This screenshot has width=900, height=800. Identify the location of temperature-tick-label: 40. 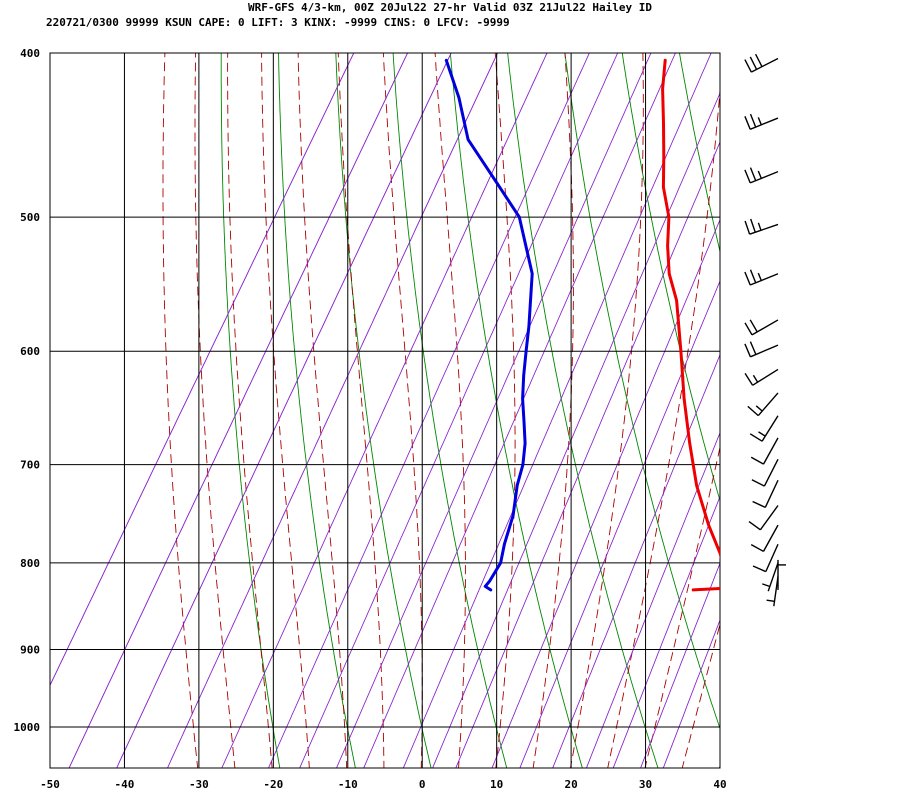
(719, 784).